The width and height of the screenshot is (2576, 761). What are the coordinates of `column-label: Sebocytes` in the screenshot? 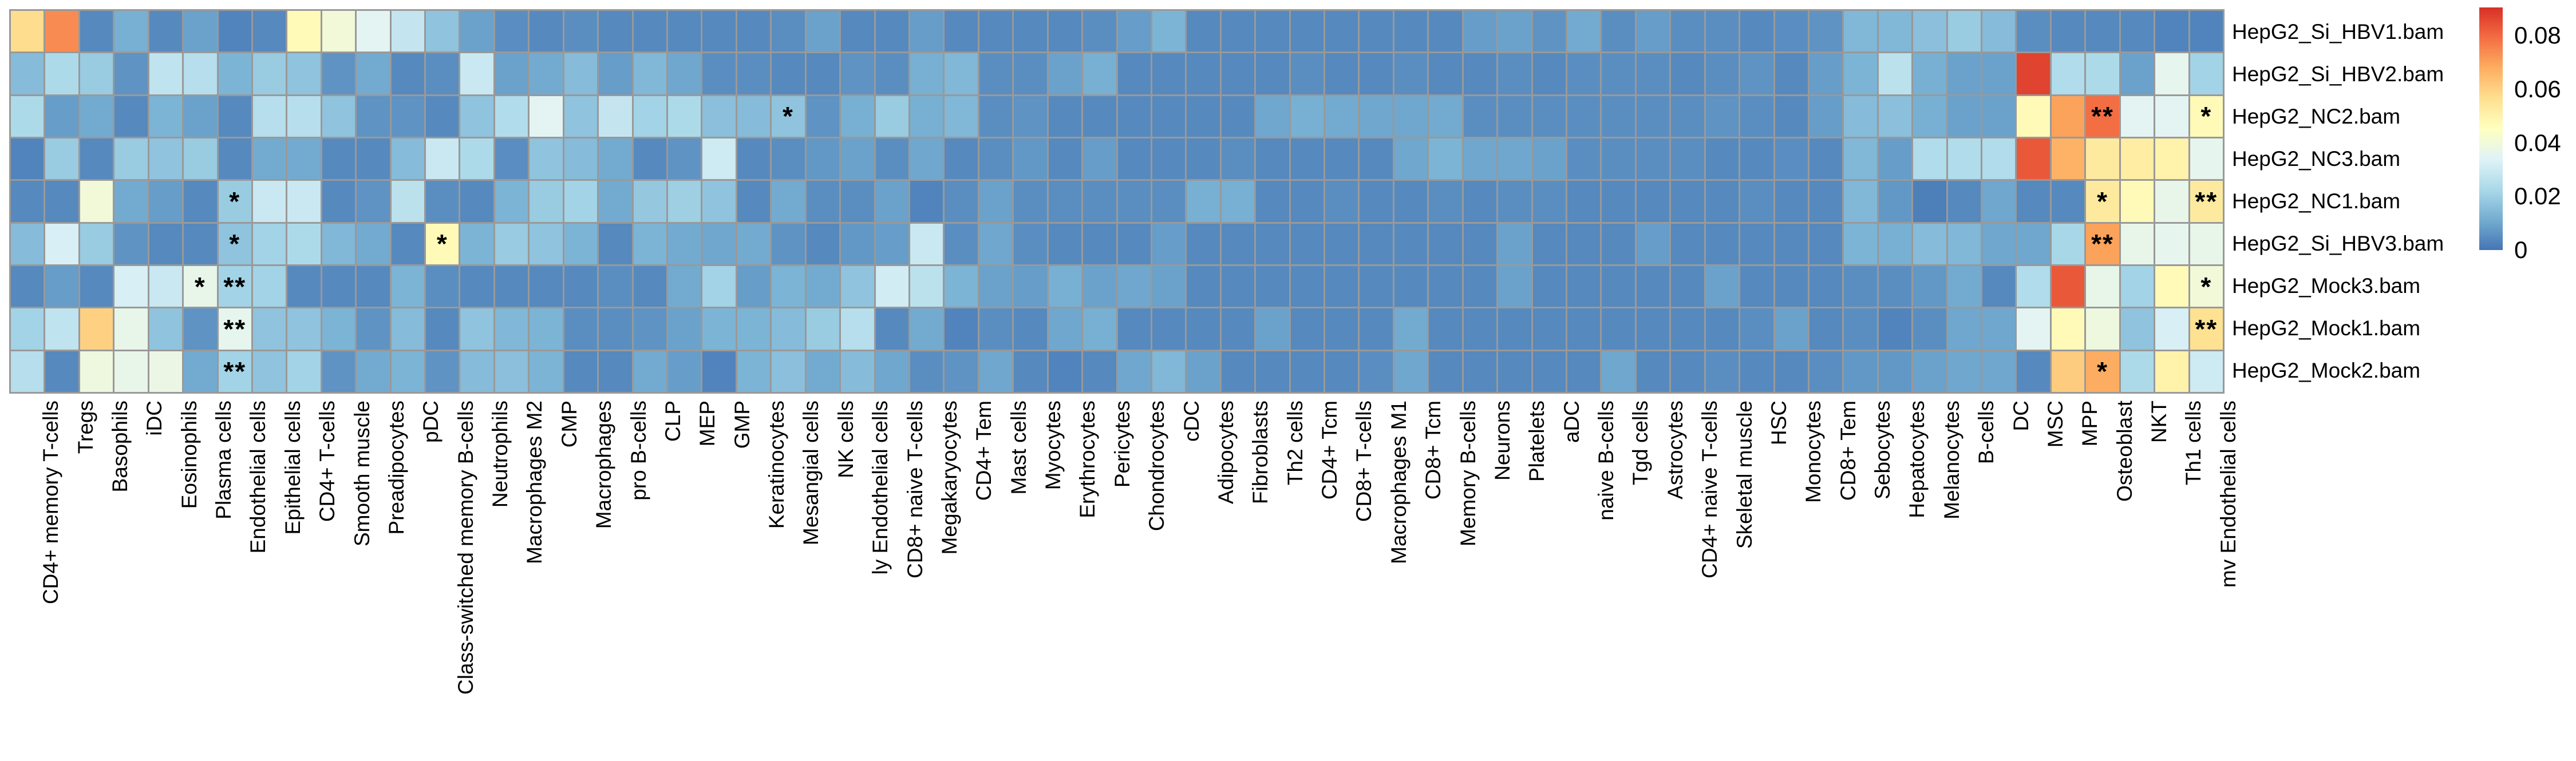 It's located at (1883, 450).